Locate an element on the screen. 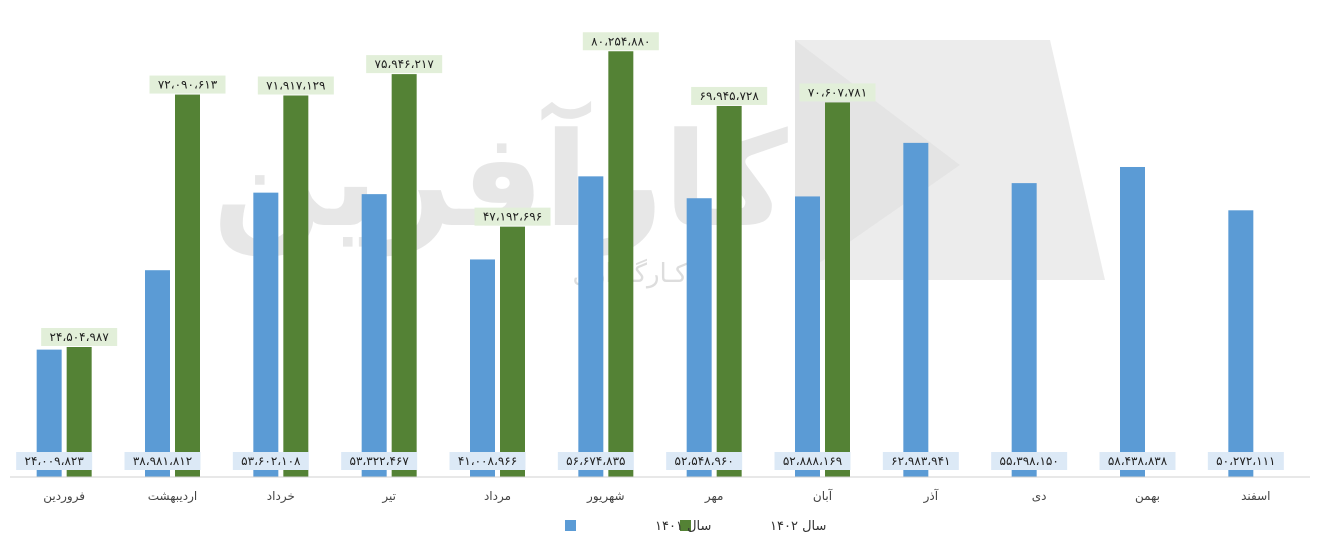 The width and height of the screenshot is (1320, 541). label-1402-3-text: ۷۱،۹۱۷،۱۲۹ is located at coordinates (295, 85).